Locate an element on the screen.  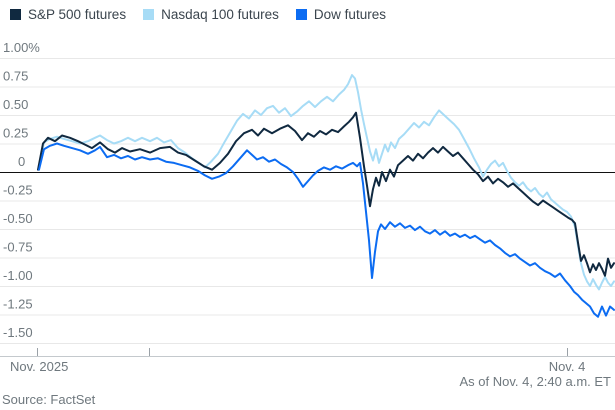
legend-item: Dow futures is located at coordinates (340, 14).